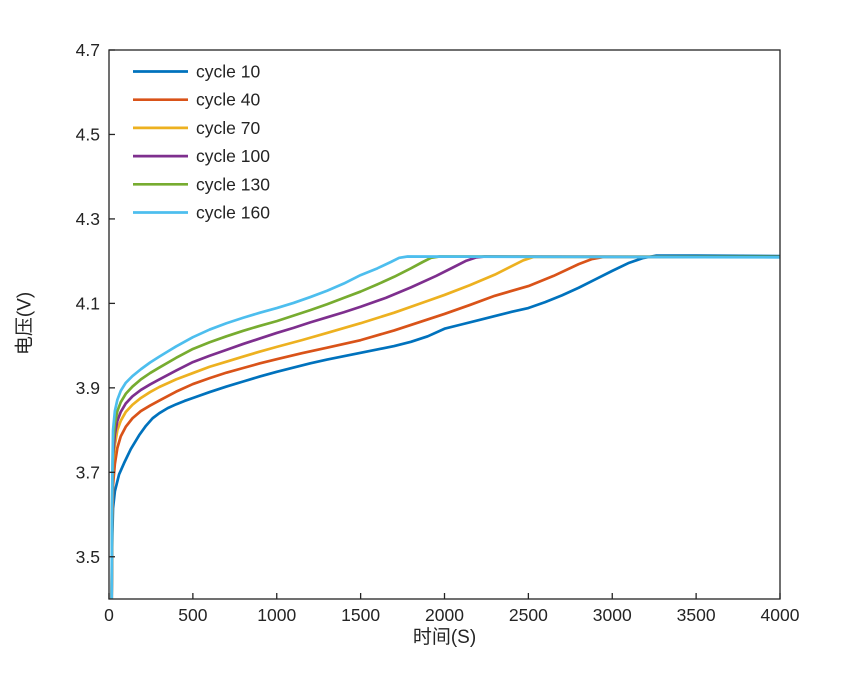 Image resolution: width=855 pixels, height=673 pixels. Describe the element at coordinates (228, 100) in the screenshot. I see `legend-label-cycle-40: cycle 40` at that location.